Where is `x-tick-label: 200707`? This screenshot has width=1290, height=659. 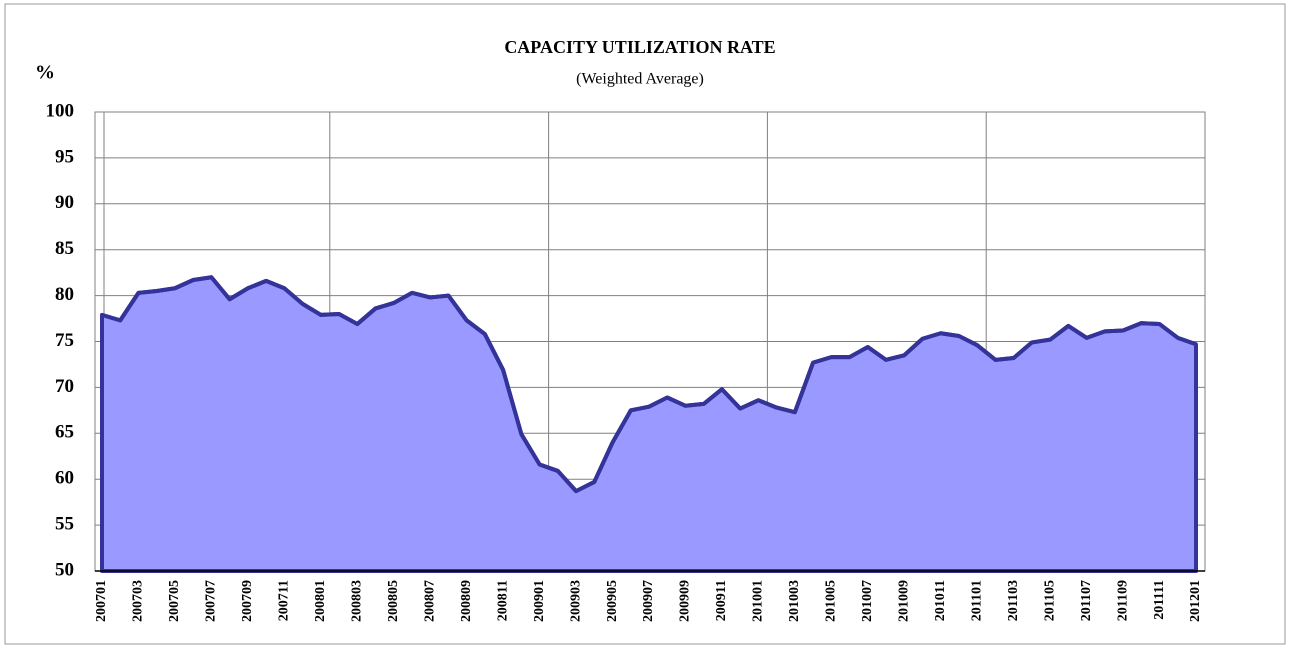
x-tick-label: 200707 is located at coordinates (211, 601).